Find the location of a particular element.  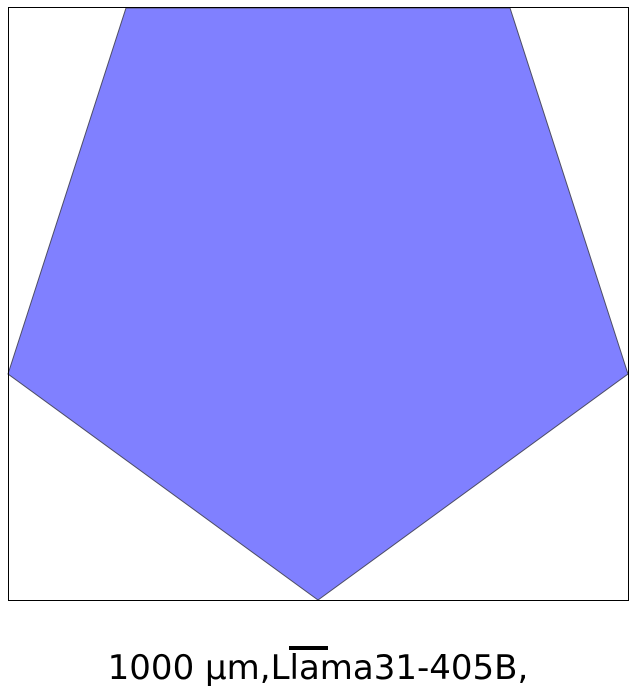

scale-bar is located at coordinates (308, 648).